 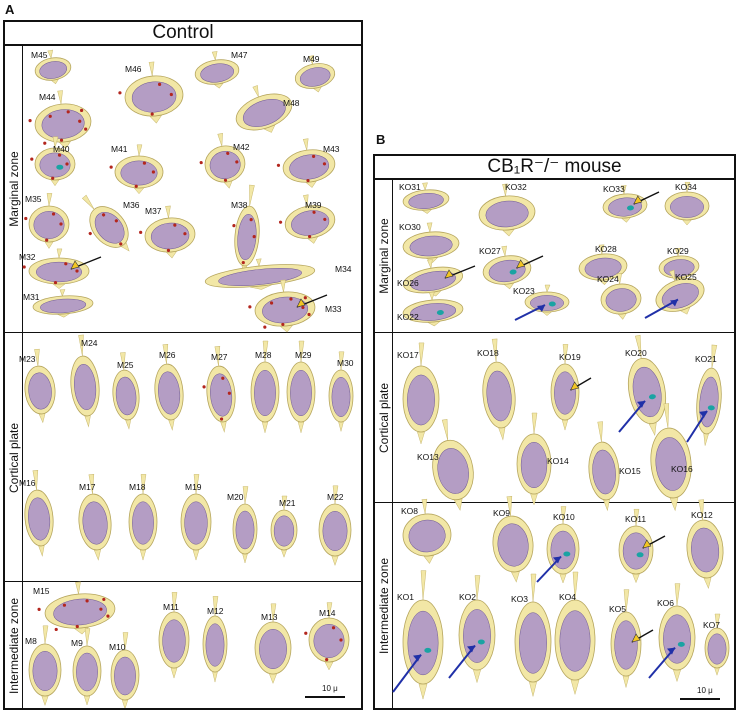 I want to click on cell-label: M41, so click(x=119, y=149).